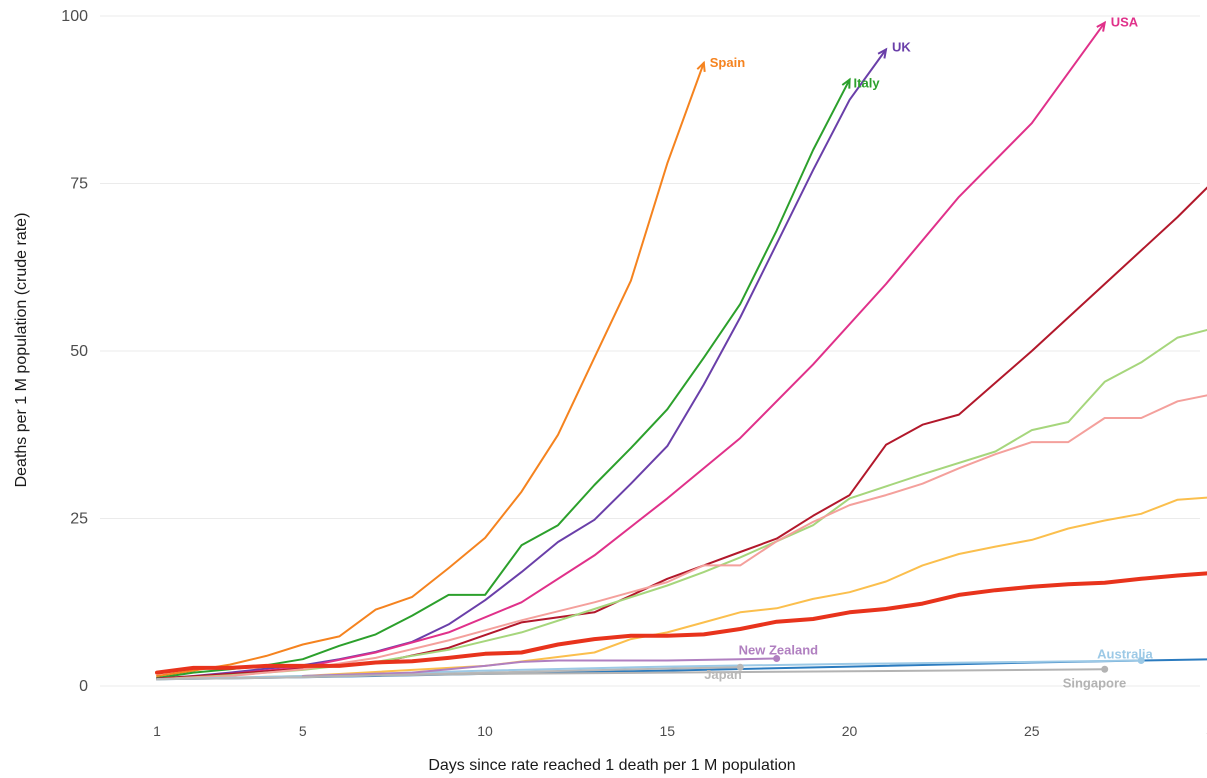 The height and width of the screenshot is (778, 1207). I want to click on series-line-singapore, so click(703, 673).